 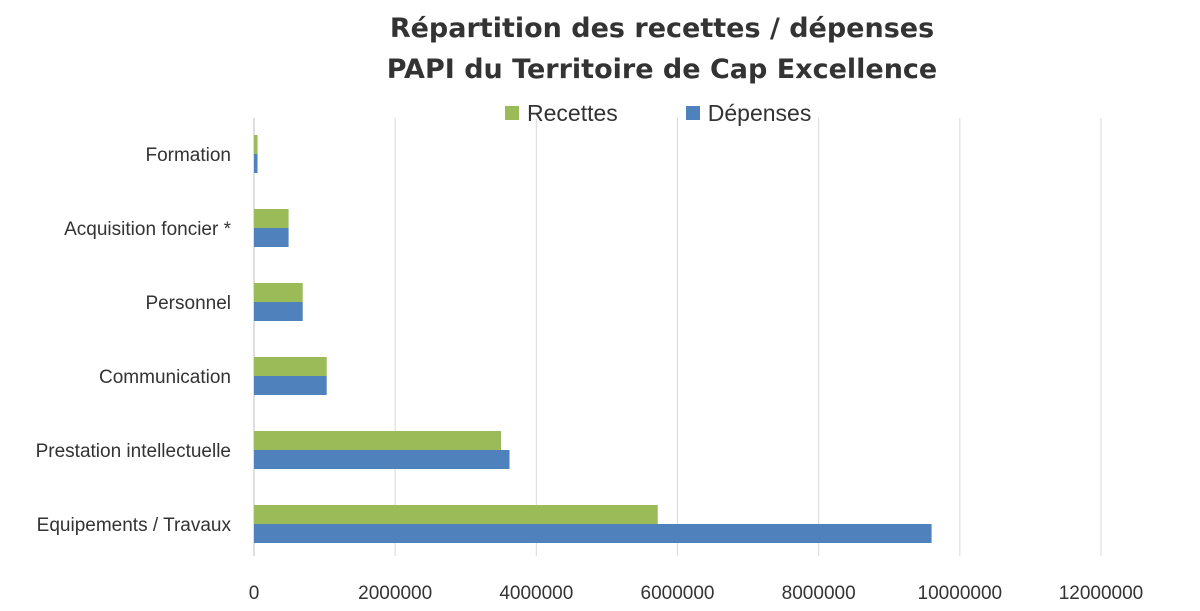 I want to click on chart-title-line-2: PAPI du Territoire de Cap Excellence, so click(x=662, y=69).